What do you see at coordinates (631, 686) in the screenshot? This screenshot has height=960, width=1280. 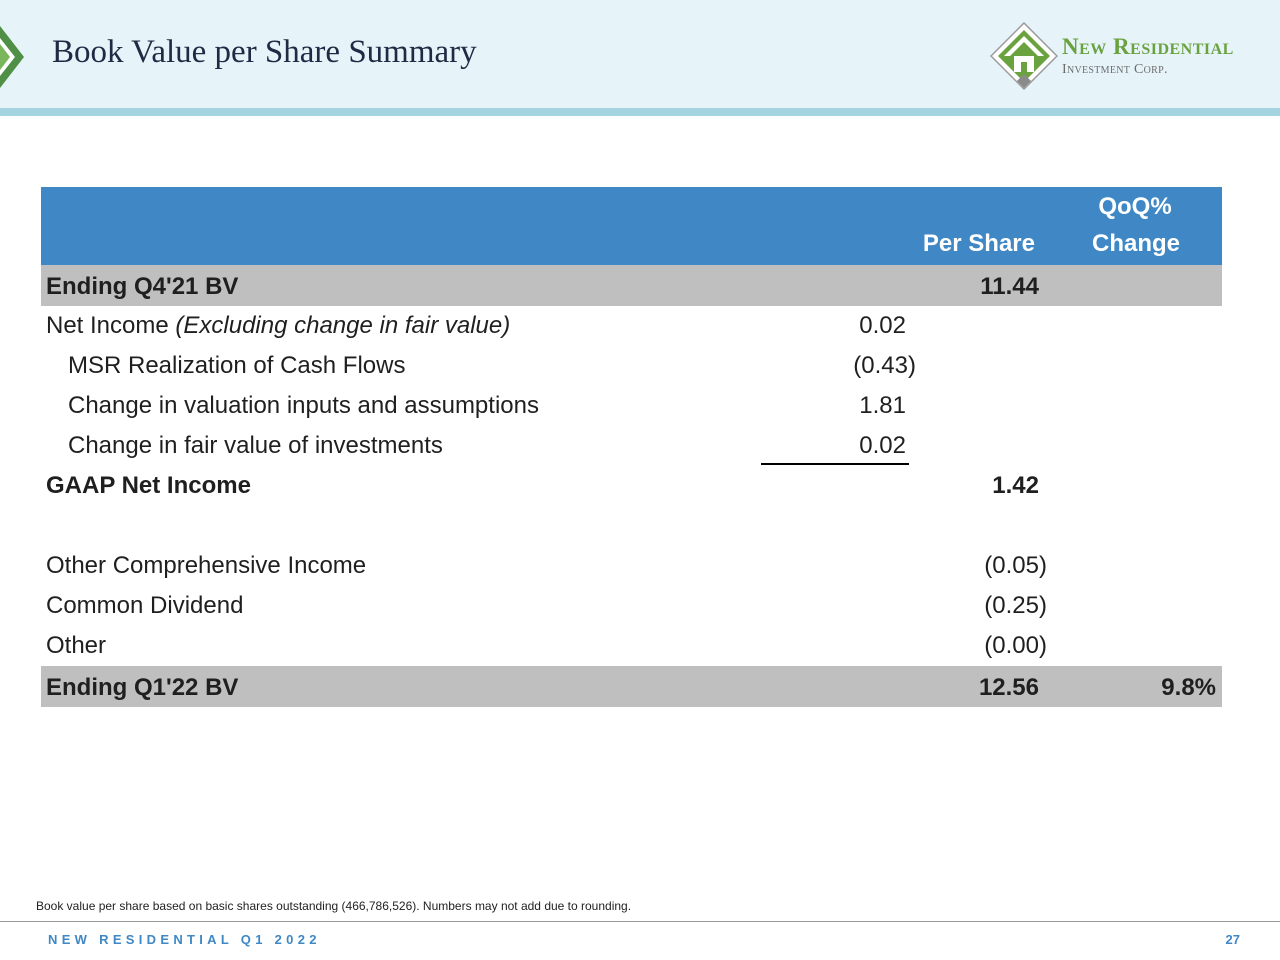 I see `table-row: Ending Q1'22 BV 12.56 9.8%` at bounding box center [631, 686].